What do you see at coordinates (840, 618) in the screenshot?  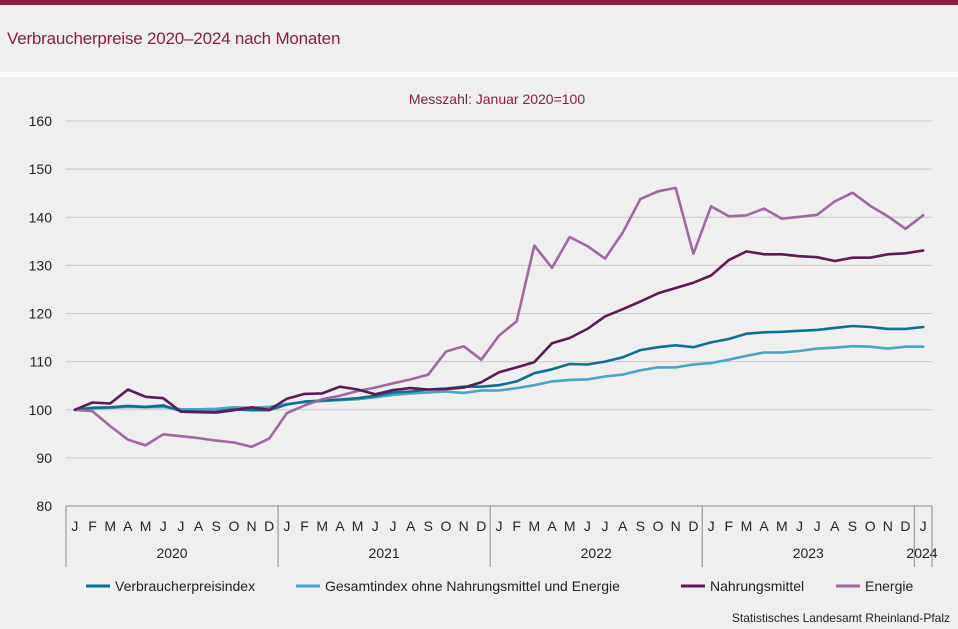 I see `source-note: Statistisches Landesamt Rheinland-Pfalz` at bounding box center [840, 618].